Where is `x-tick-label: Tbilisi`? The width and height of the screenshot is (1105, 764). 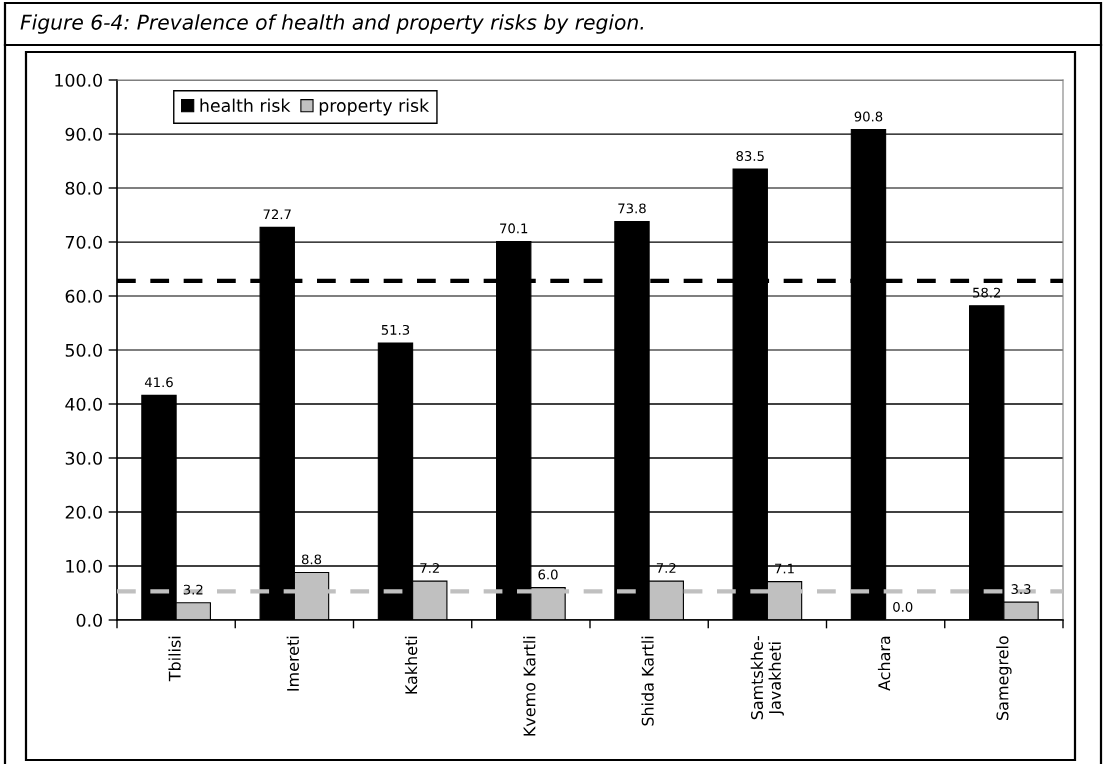 x-tick-label: Tbilisi is located at coordinates (174, 659).